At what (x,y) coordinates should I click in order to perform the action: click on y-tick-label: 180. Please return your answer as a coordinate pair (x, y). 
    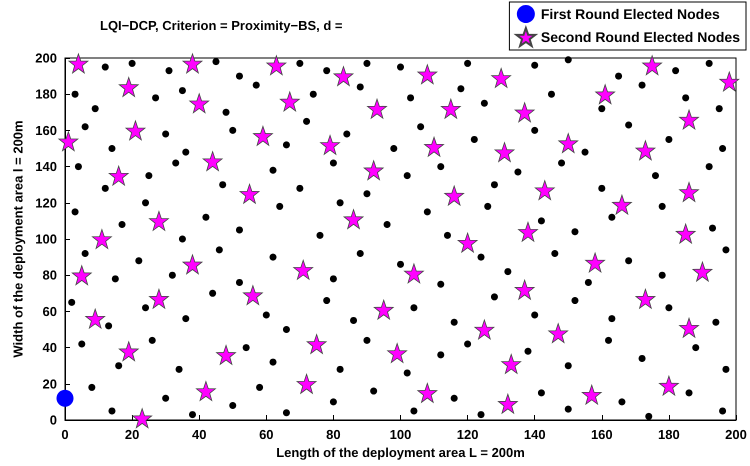
    Looking at the image, I should click on (46, 94).